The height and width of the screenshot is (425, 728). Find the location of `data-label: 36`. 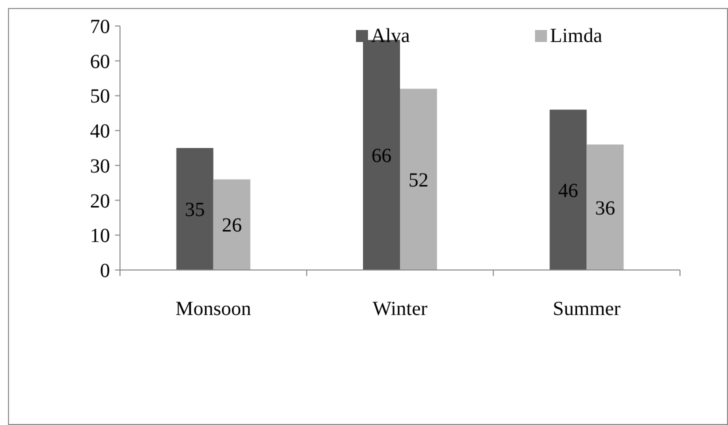

data-label: 36 is located at coordinates (605, 208).